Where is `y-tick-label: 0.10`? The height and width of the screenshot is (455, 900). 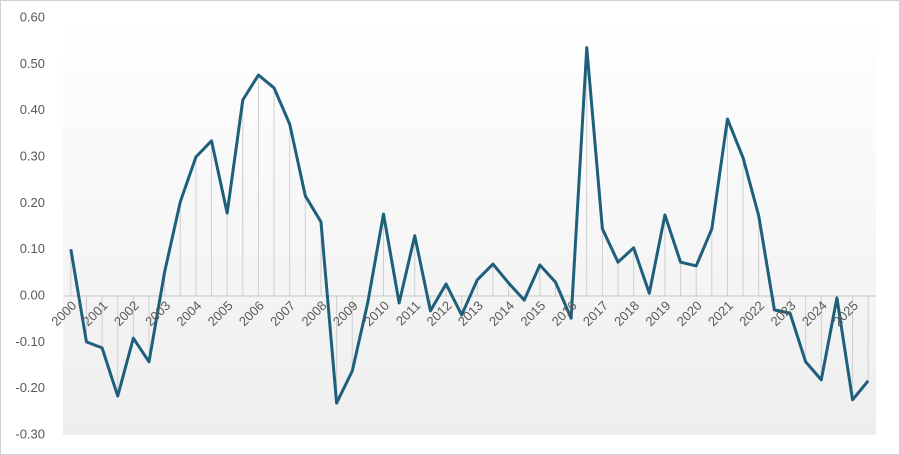 y-tick-label: 0.10 is located at coordinates (32, 248).